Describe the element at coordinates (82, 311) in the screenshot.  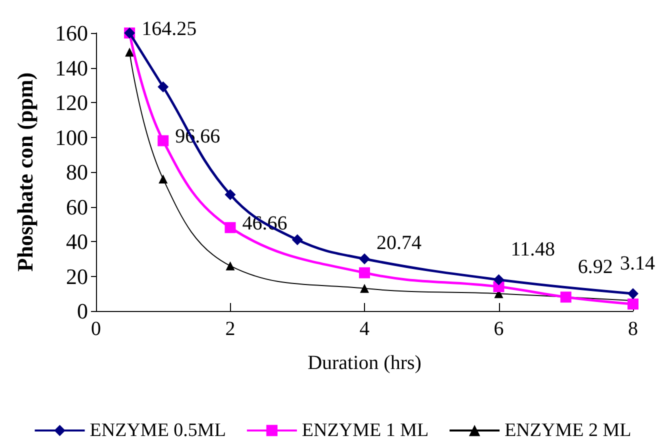
I see `y-tick-label: 0` at that location.